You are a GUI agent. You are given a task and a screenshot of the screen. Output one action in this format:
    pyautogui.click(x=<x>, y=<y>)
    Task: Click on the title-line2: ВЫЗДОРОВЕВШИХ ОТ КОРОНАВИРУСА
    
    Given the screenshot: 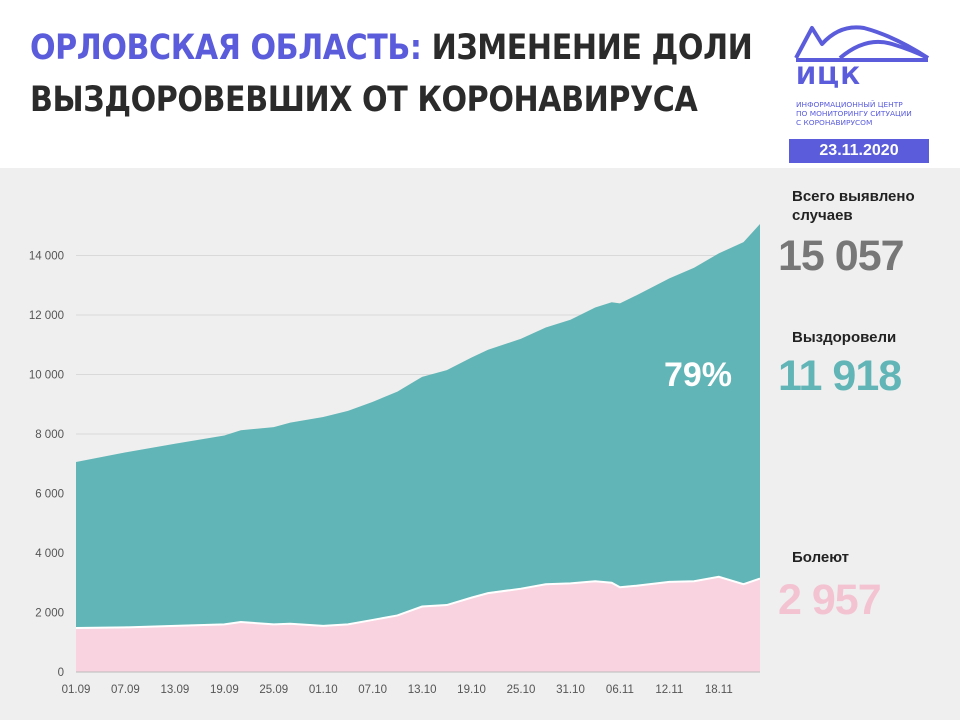 What is the action you would take?
    pyautogui.click(x=364, y=100)
    